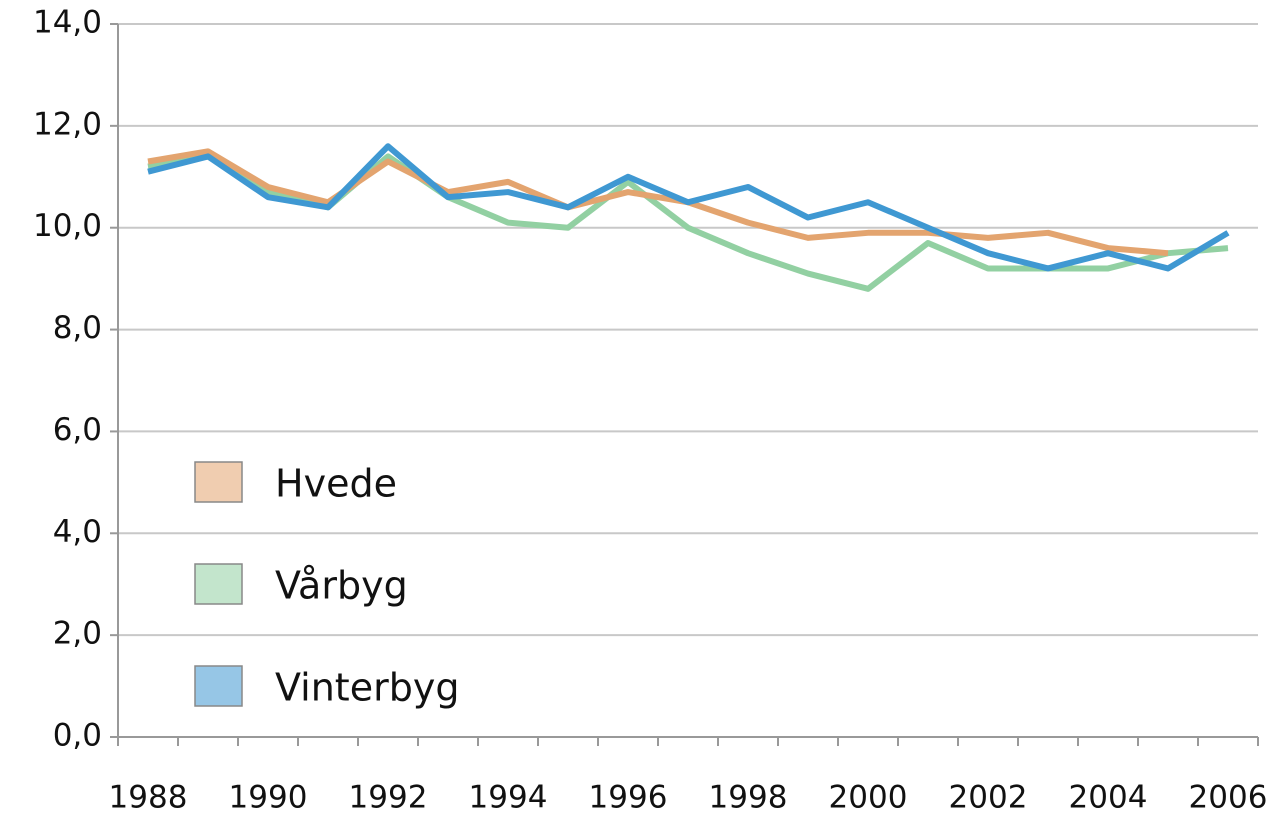 This screenshot has width=1275, height=815. What do you see at coordinates (748, 797) in the screenshot?
I see `x-tick-label: 1998` at bounding box center [748, 797].